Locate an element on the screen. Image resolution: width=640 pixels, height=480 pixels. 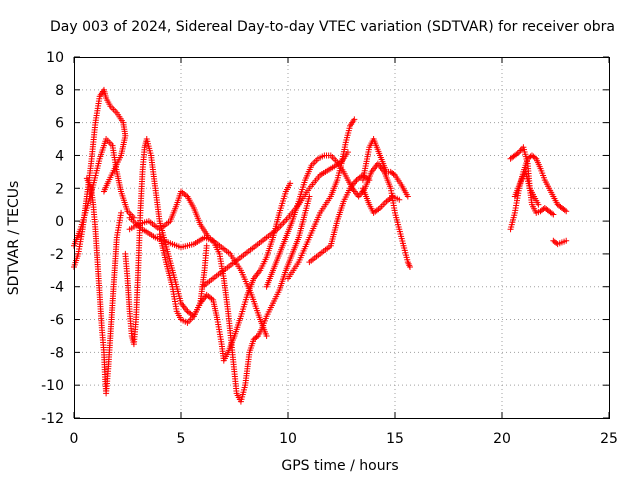
y-tick-label: 0 is located at coordinates (59, 222).